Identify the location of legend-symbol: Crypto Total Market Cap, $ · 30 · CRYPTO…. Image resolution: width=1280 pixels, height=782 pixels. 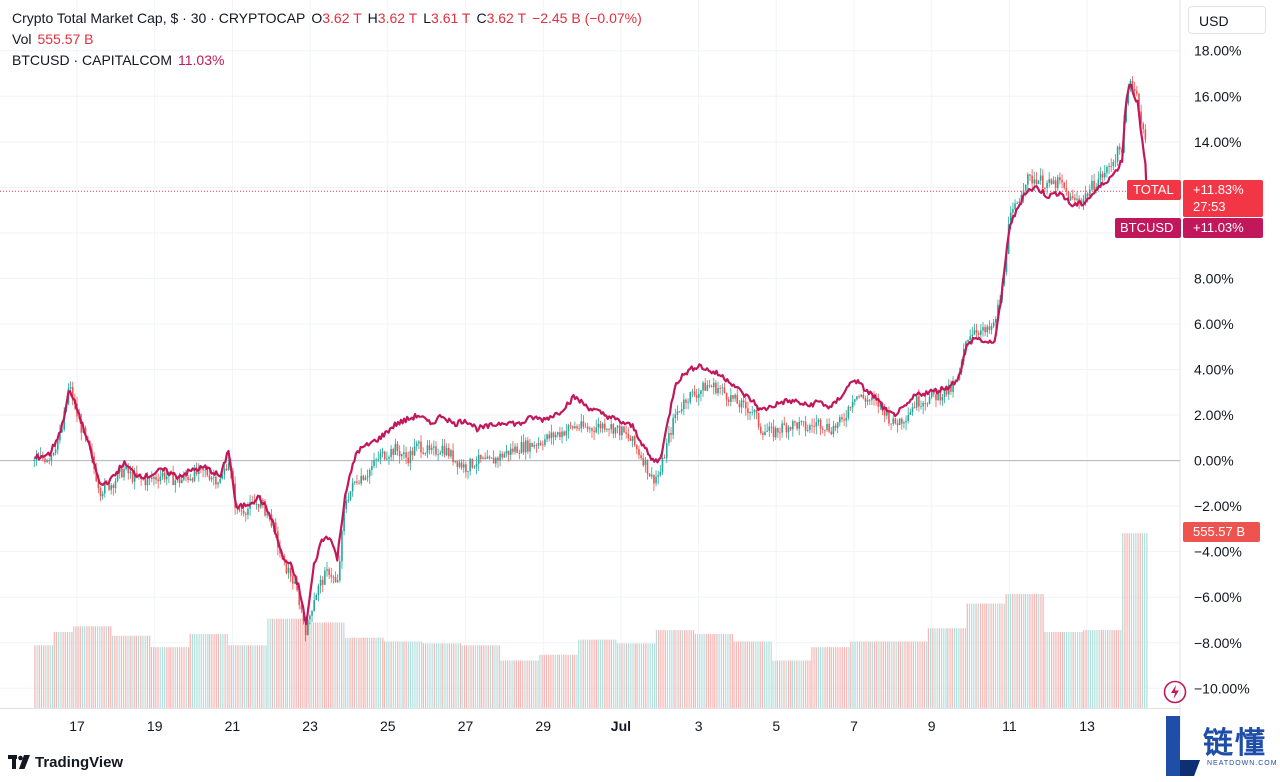
(159, 18).